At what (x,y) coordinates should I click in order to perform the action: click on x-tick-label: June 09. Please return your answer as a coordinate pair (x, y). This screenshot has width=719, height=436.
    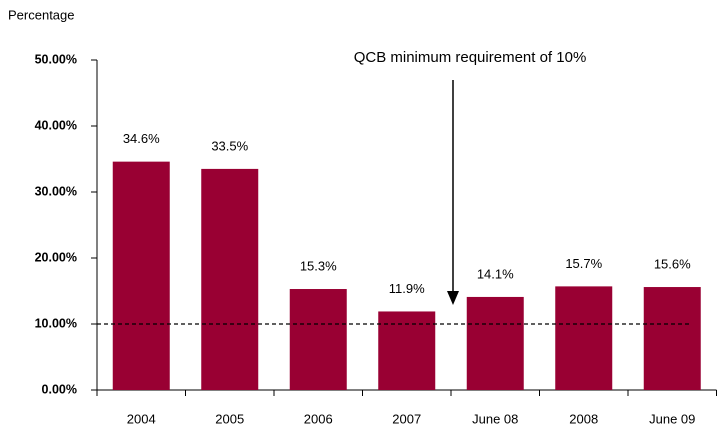
    Looking at the image, I should click on (672, 418).